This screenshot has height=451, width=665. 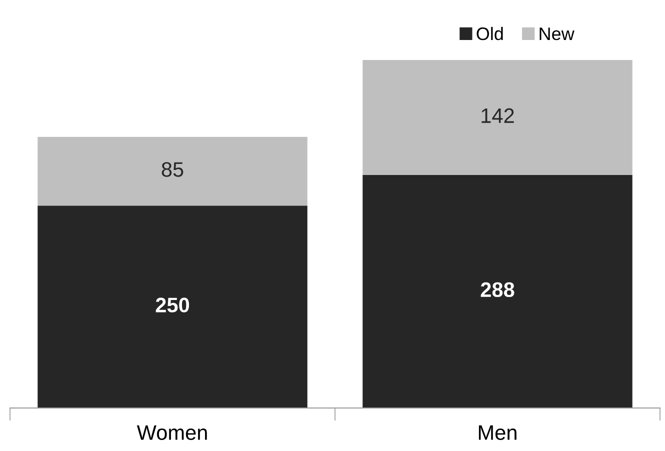 I want to click on data-label: 288, so click(x=497, y=290).